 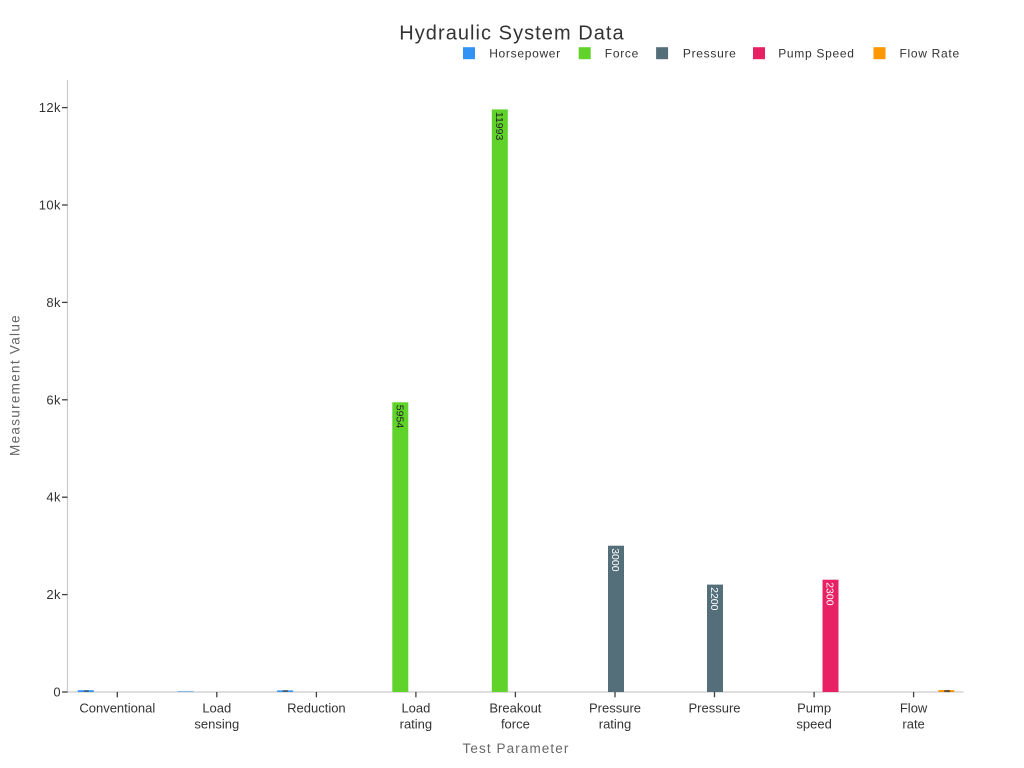 What do you see at coordinates (930, 54) in the screenshot?
I see `svg-text: Flow Rate` at bounding box center [930, 54].